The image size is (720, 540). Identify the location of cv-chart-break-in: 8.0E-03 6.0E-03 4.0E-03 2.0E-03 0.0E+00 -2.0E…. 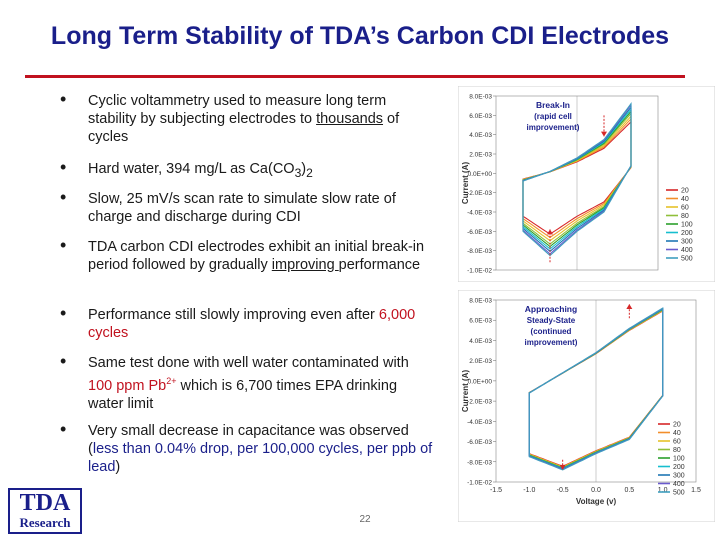
(586, 184).